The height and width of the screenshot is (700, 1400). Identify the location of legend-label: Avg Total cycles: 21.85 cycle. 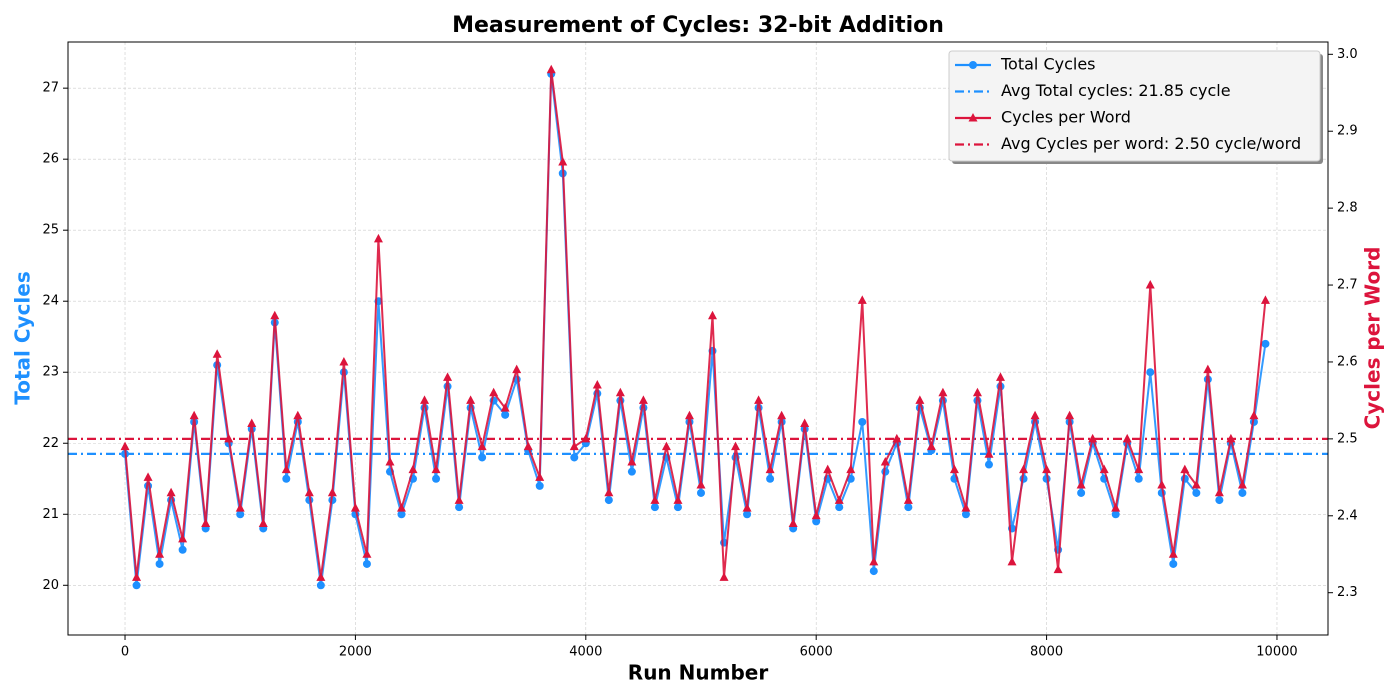
(1116, 90).